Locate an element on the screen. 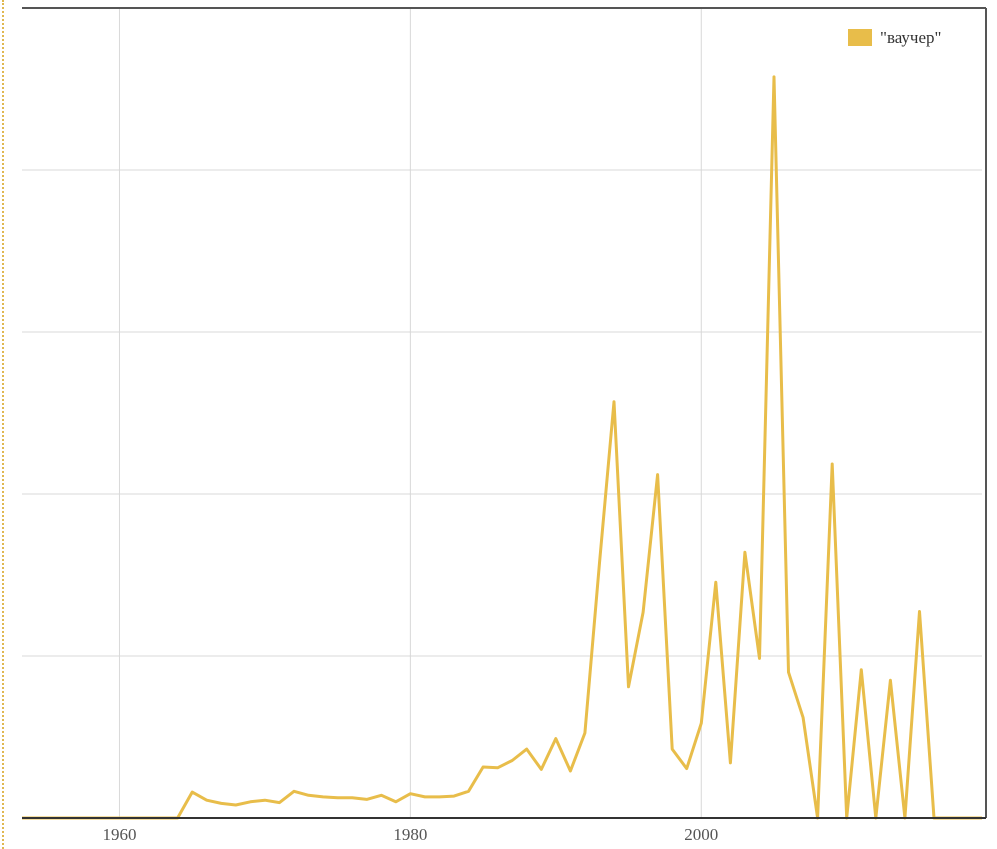  x-tick-label: 2000 is located at coordinates (701, 834).